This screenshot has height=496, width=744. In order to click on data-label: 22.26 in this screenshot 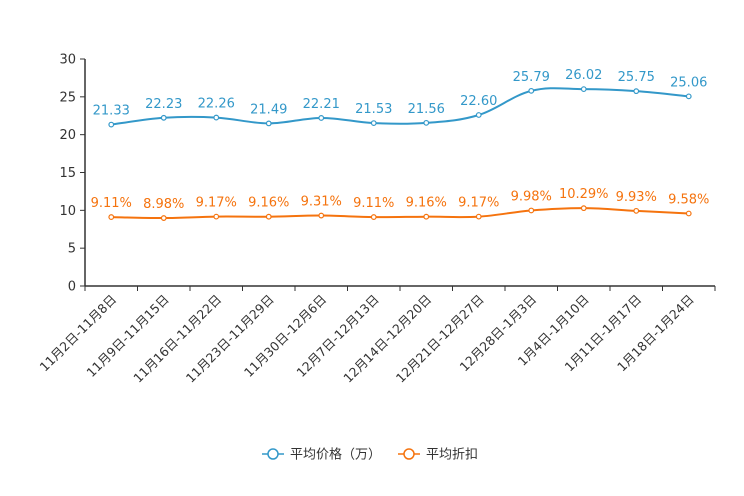, I will do `click(216, 104)`.